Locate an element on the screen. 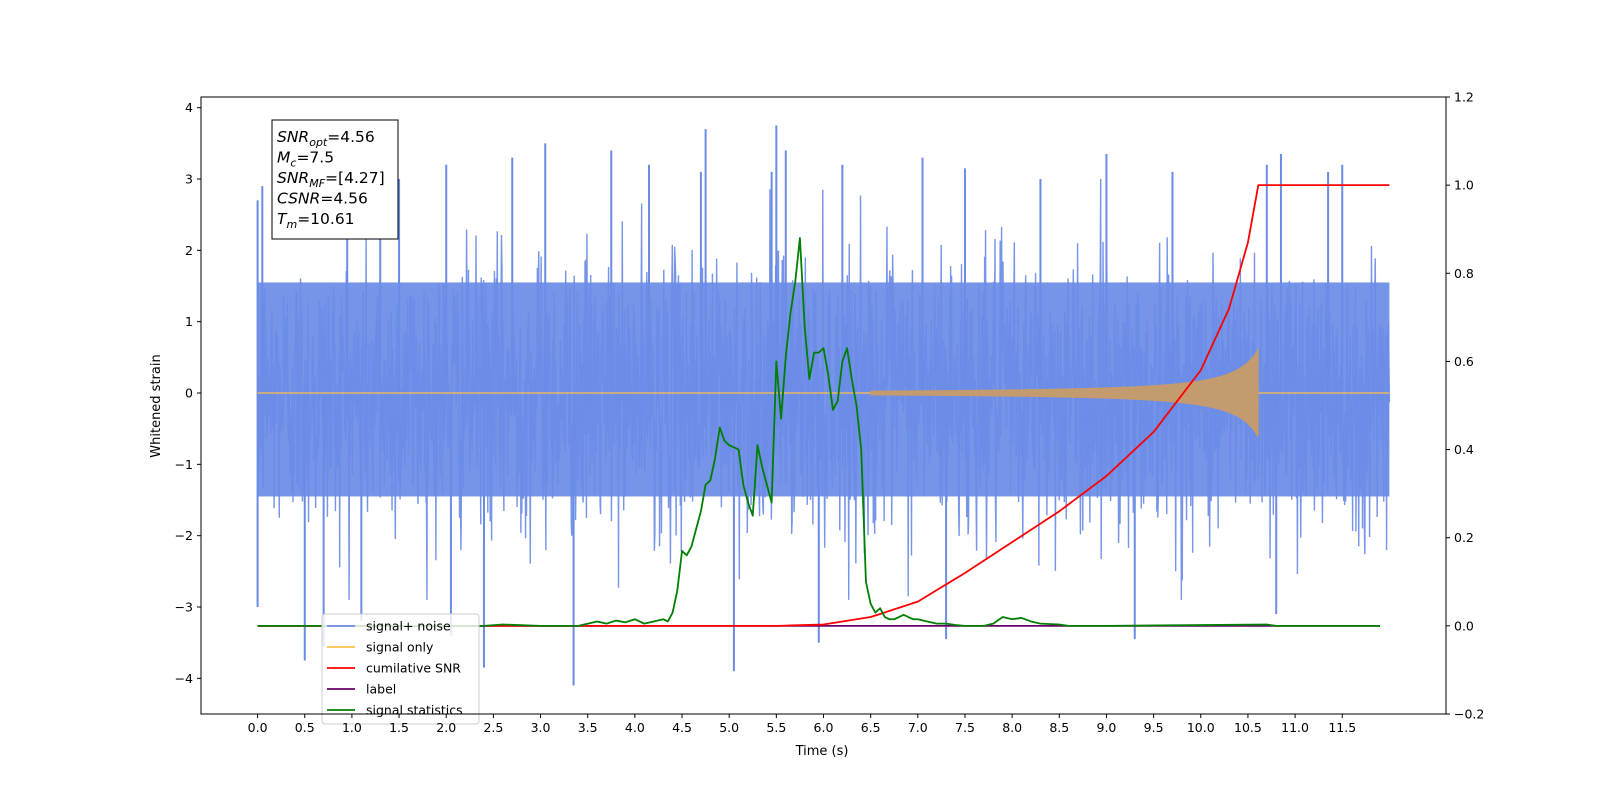 The height and width of the screenshot is (800, 1600). x-tick-label: 6.0 is located at coordinates (824, 727).